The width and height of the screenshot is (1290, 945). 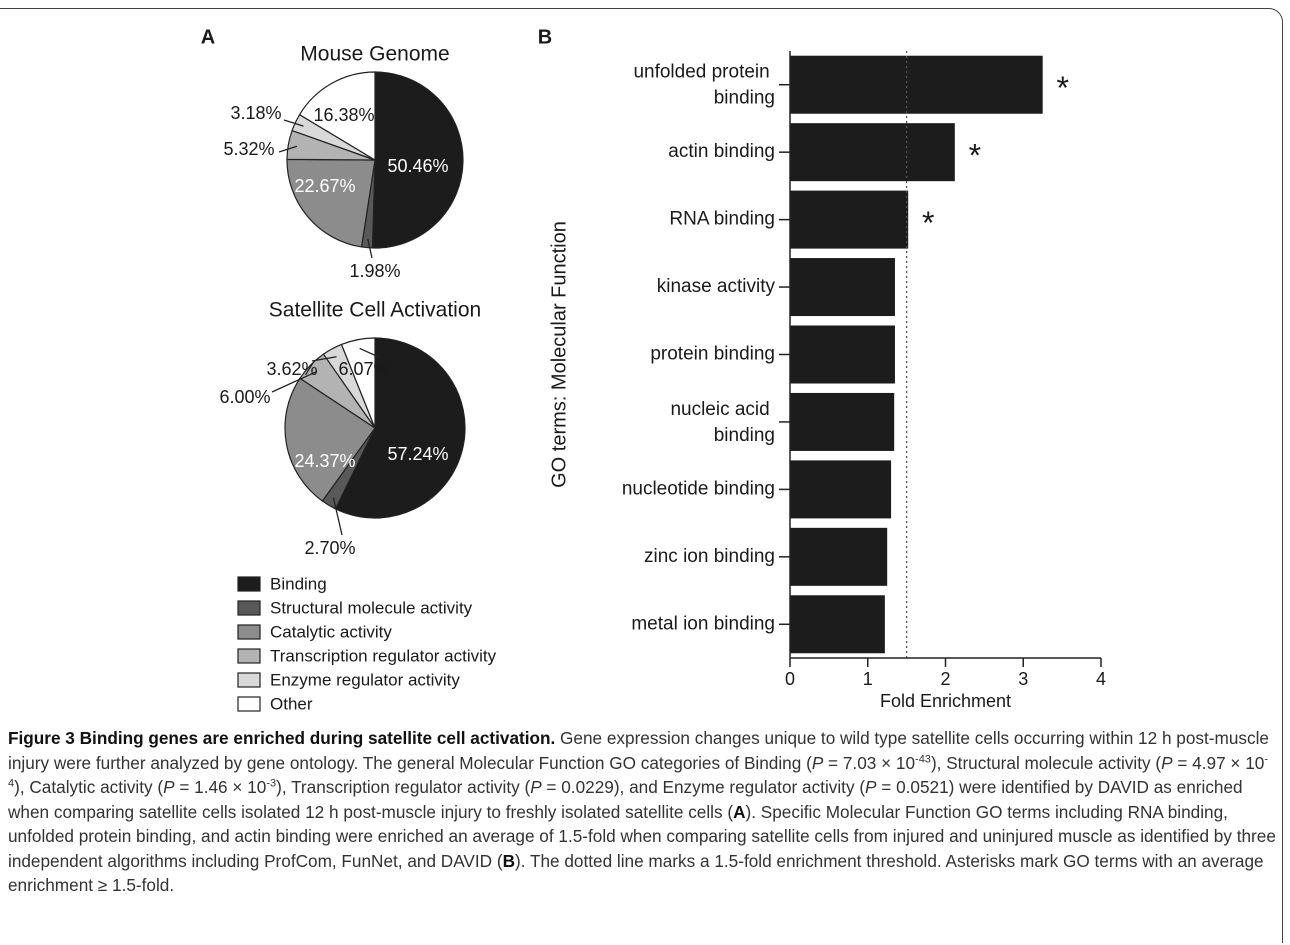 I want to click on caption-text: = 4.97 × 10, so click(x=1218, y=762).